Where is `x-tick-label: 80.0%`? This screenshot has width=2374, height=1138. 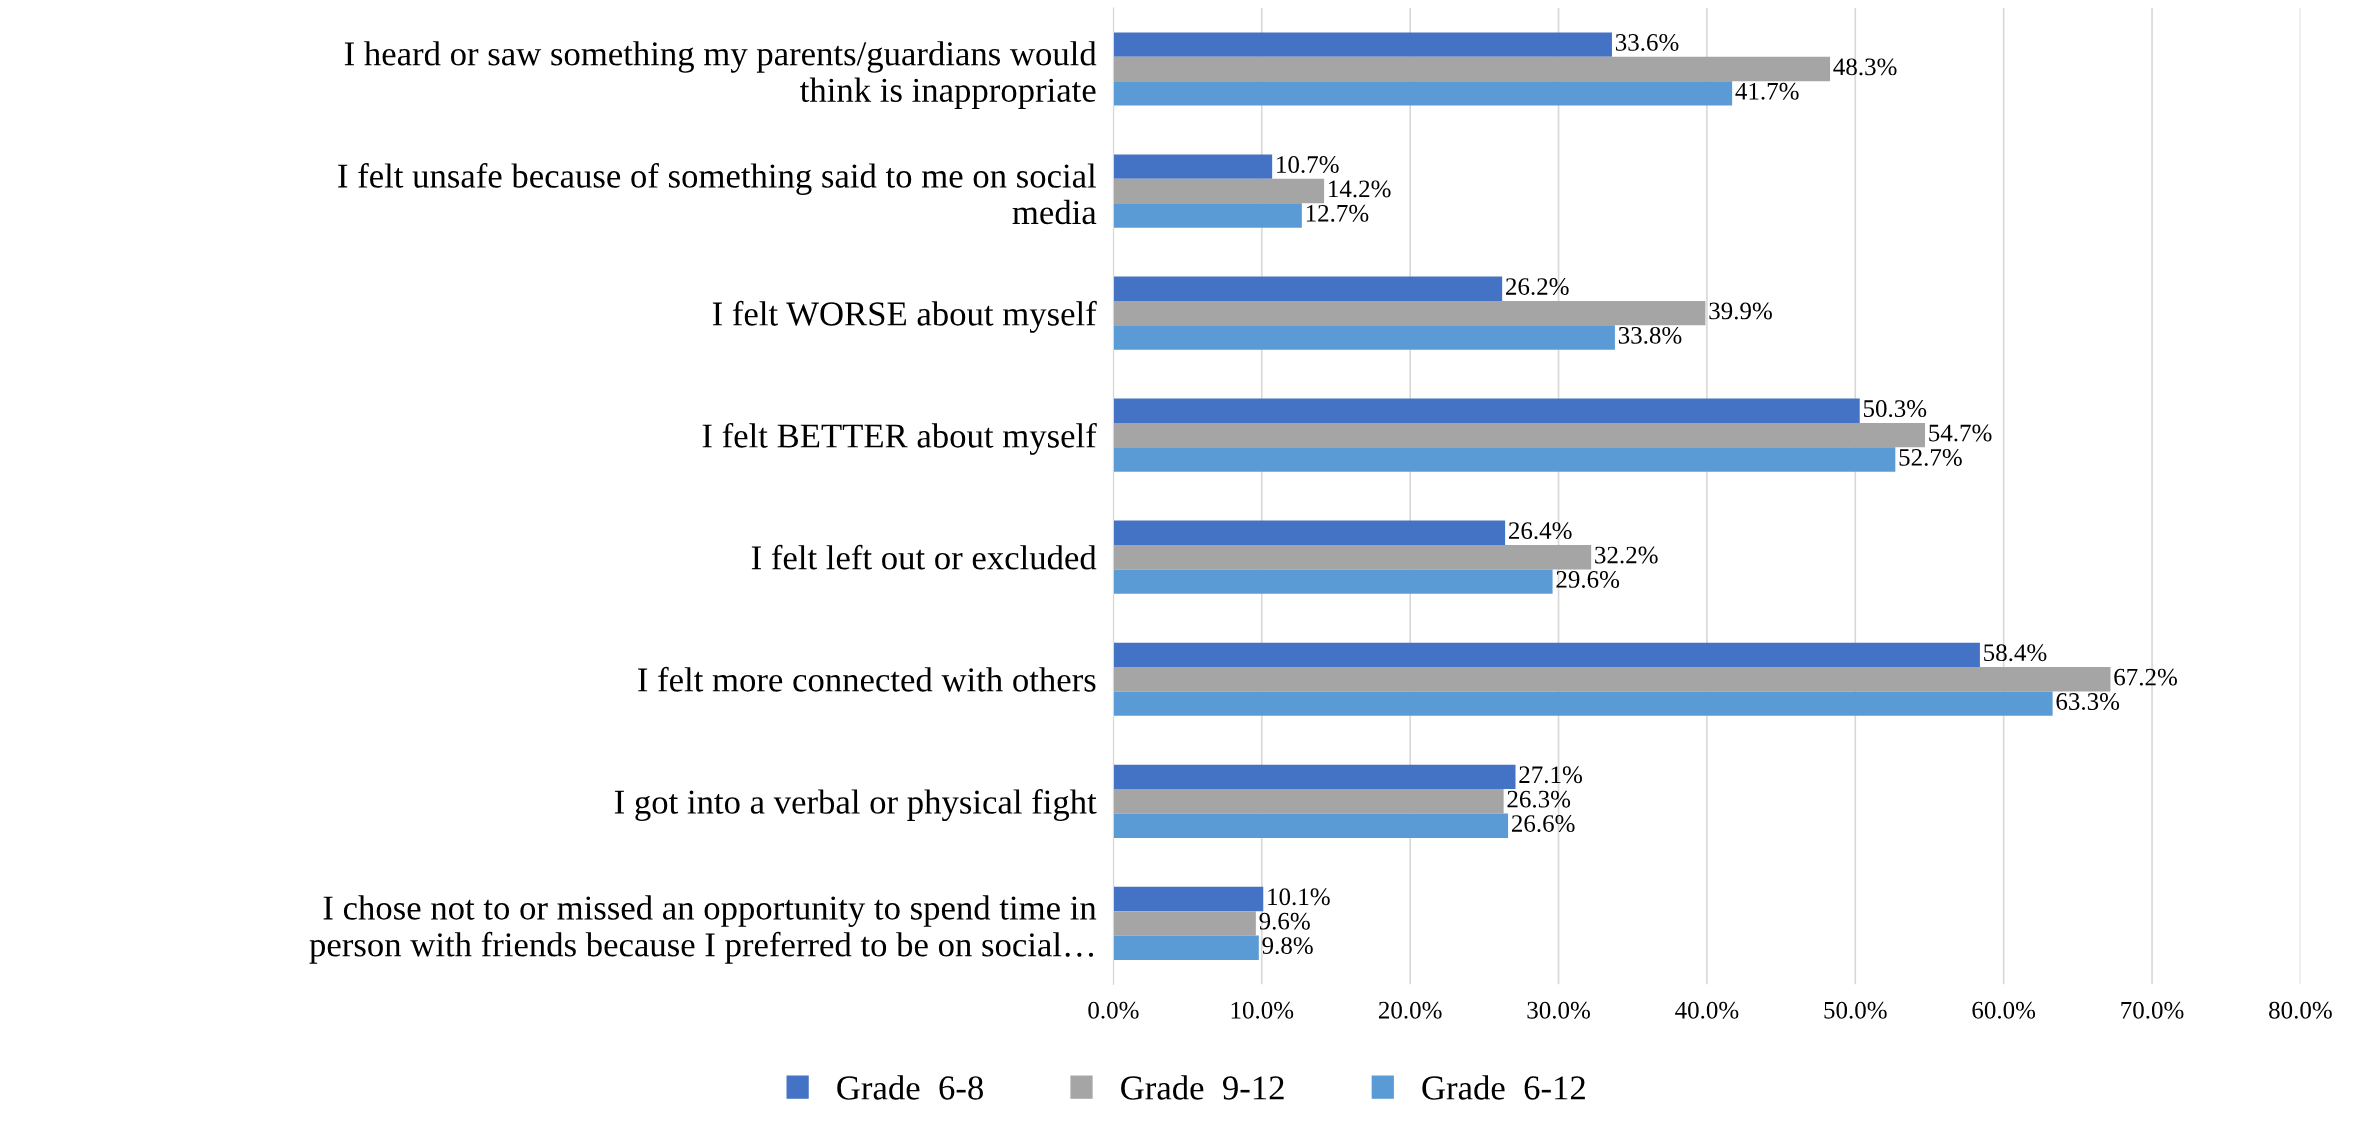
x-tick-label: 80.0% is located at coordinates (2300, 1010).